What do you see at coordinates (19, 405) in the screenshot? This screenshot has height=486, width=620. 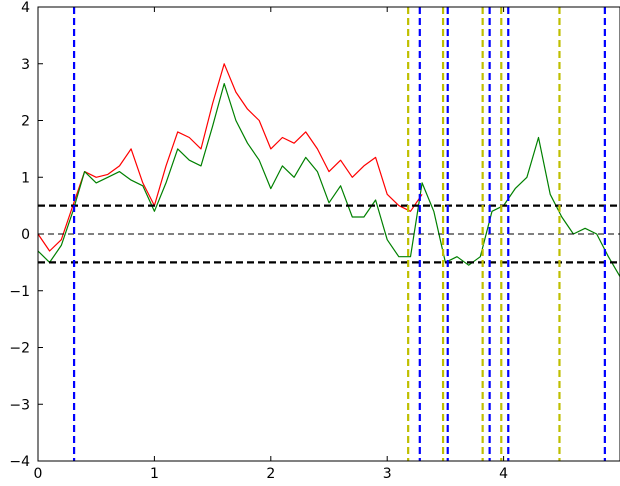 I see `y-tick-label: −3` at bounding box center [19, 405].